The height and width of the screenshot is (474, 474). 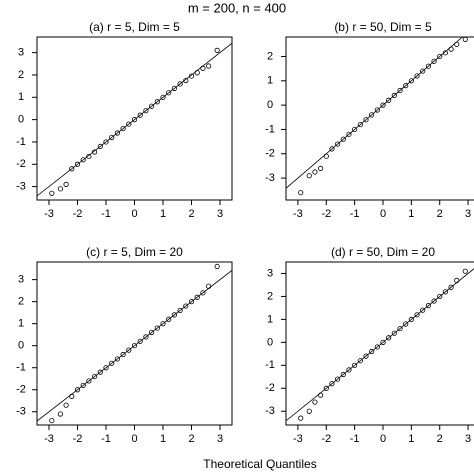 What do you see at coordinates (163, 214) in the screenshot?
I see `x-tick-label: 1` at bounding box center [163, 214].